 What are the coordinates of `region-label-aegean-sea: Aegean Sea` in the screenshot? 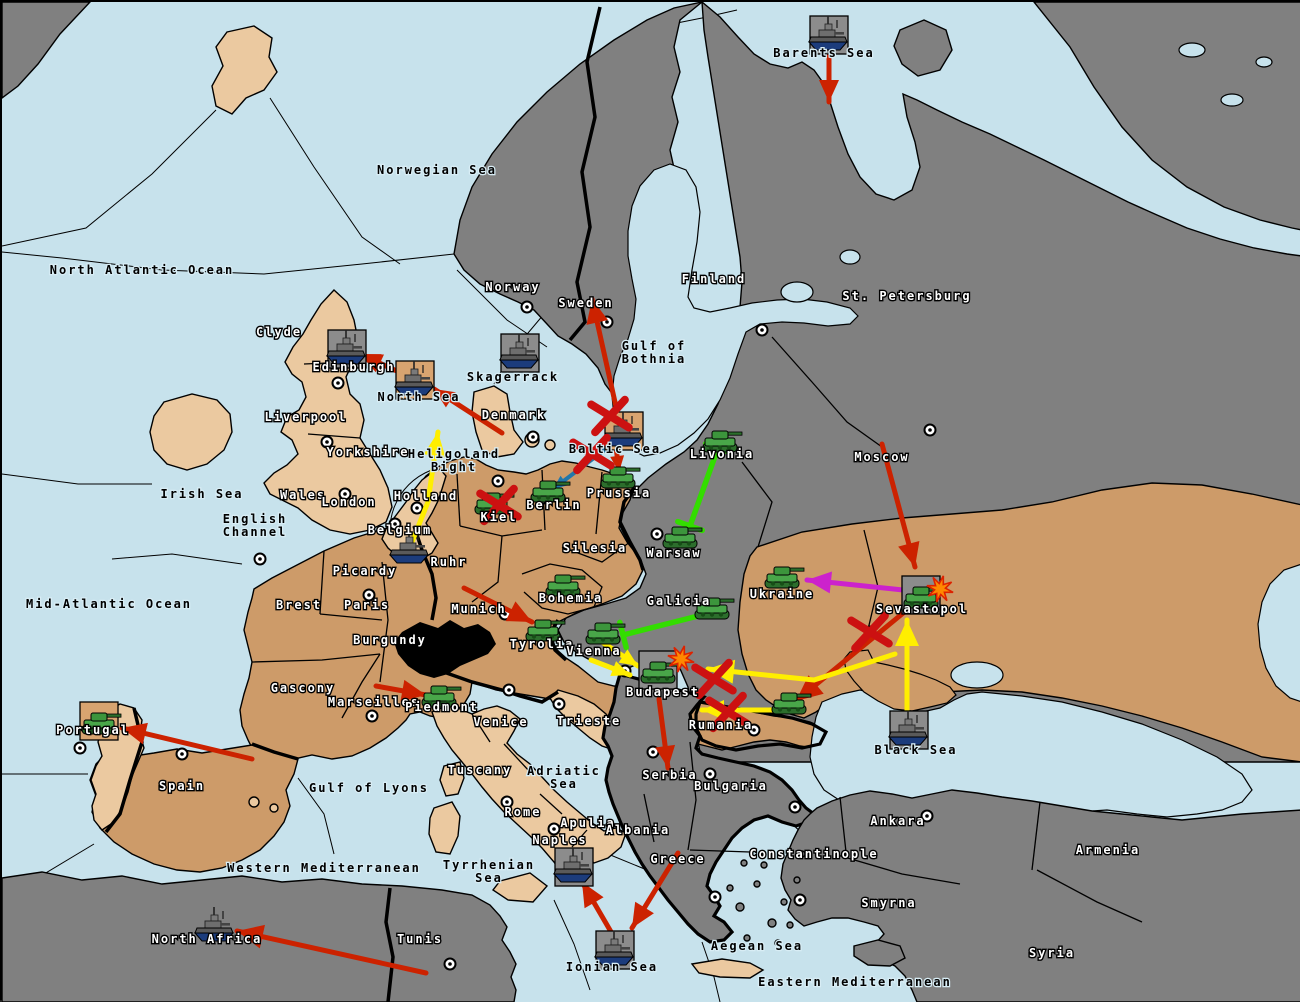 It's located at (757, 946).